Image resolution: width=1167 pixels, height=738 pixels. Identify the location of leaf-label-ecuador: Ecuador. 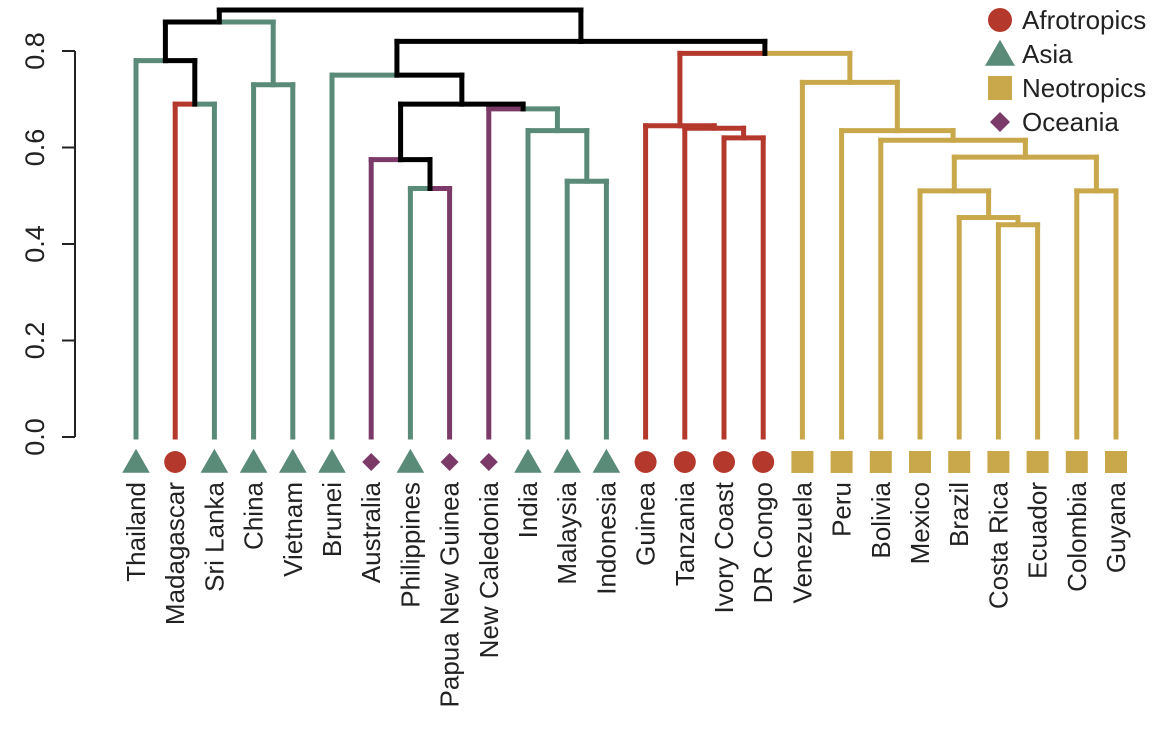
(1038, 530).